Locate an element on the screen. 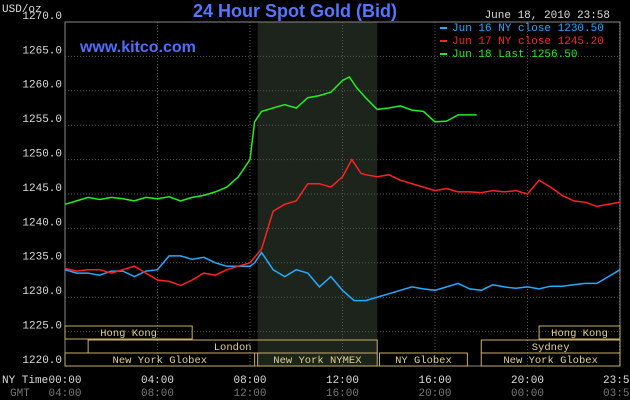  y-tick-label: 1255.0 is located at coordinates (42, 120).